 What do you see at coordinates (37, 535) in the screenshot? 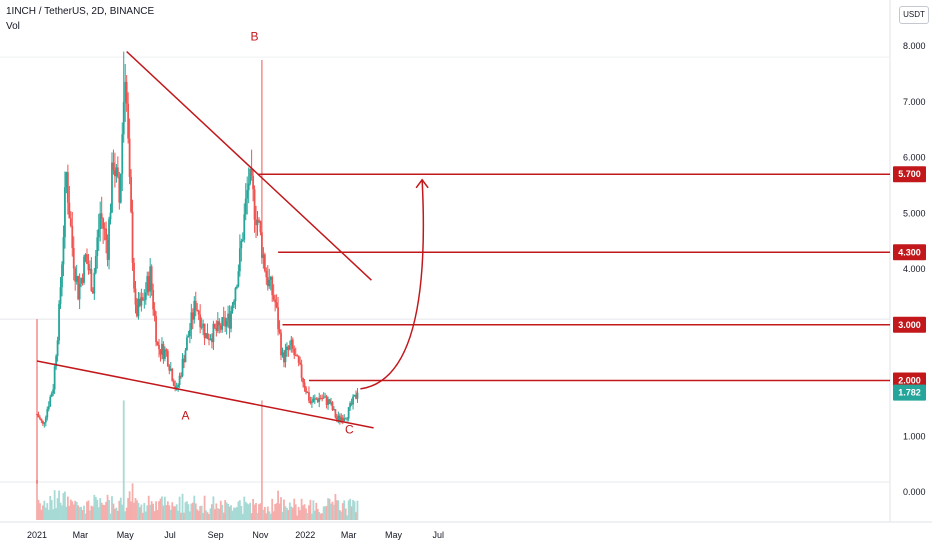
I see `x-tick-label: 2021` at bounding box center [37, 535].